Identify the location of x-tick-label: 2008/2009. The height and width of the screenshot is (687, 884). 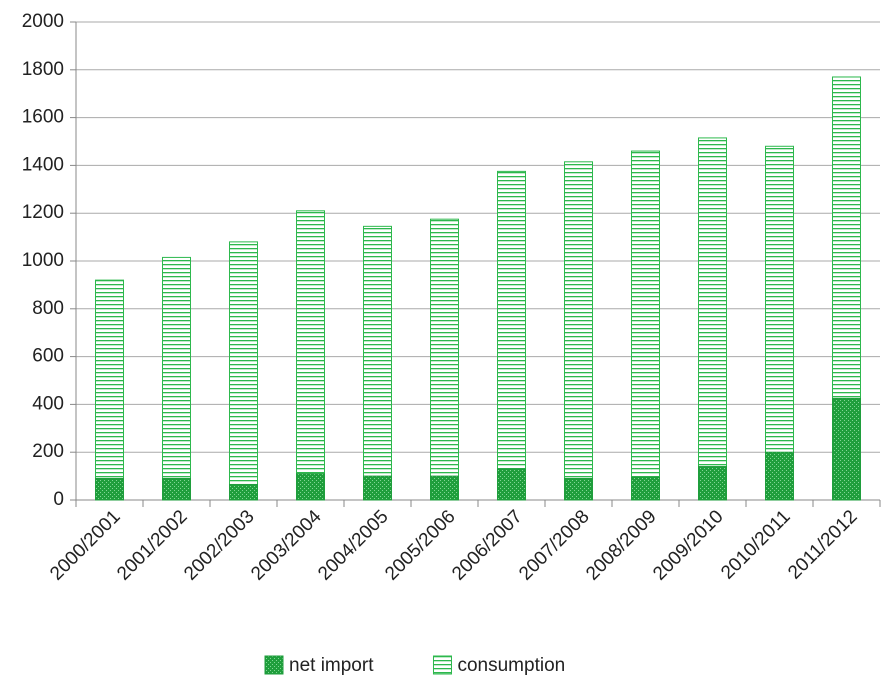
(621, 545).